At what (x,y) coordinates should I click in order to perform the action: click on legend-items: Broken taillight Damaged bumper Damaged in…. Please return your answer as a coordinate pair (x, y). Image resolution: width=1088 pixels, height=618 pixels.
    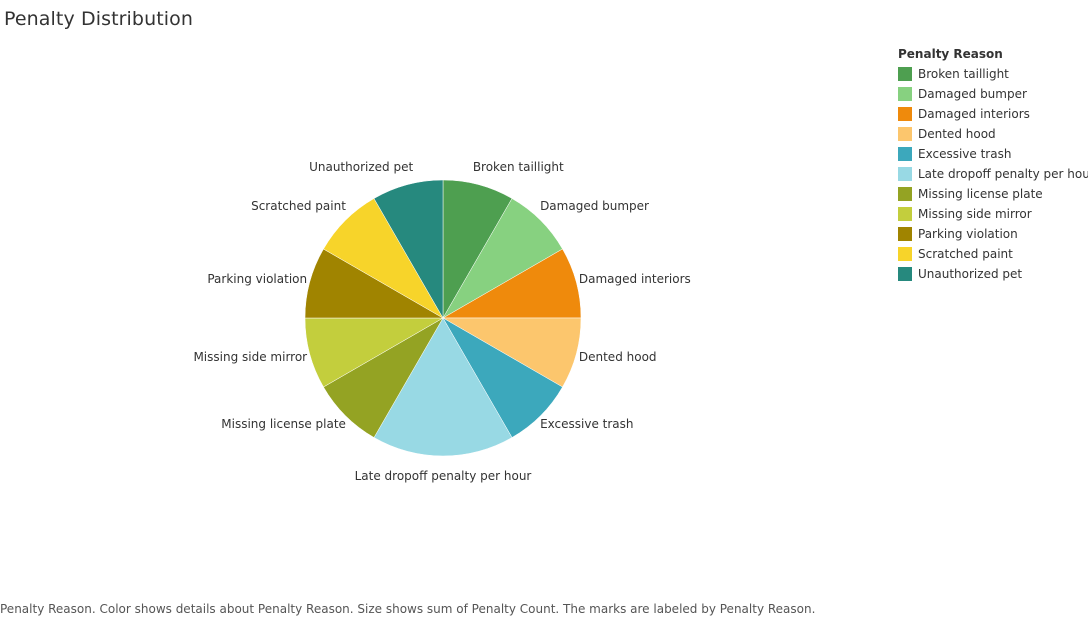
    Looking at the image, I should click on (993, 174).